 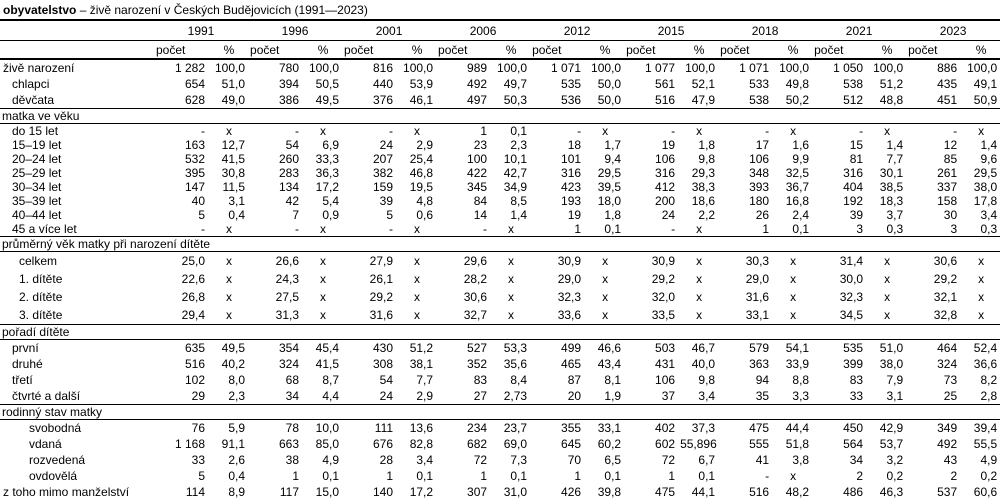 What do you see at coordinates (390, 215) in the screenshot?
I see `count-cell: 5` at bounding box center [390, 215].